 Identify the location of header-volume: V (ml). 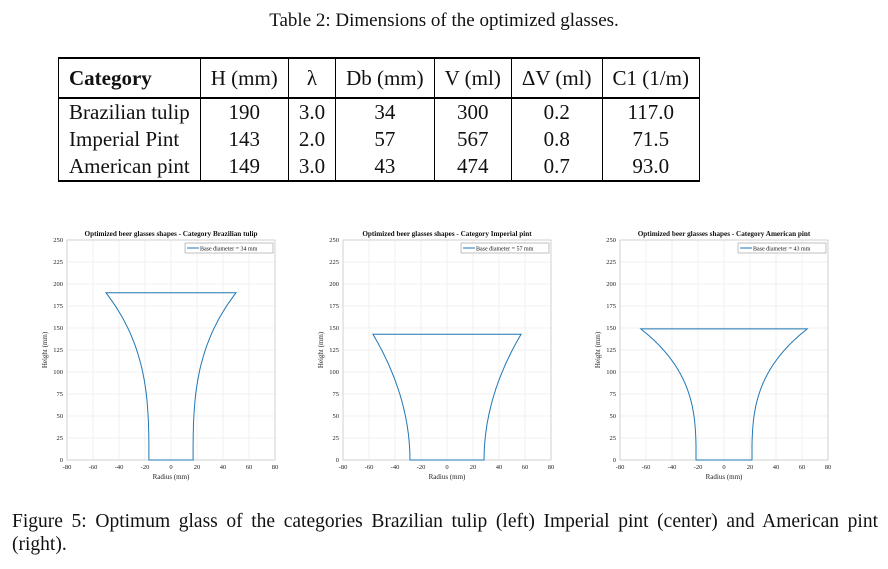
(472, 78).